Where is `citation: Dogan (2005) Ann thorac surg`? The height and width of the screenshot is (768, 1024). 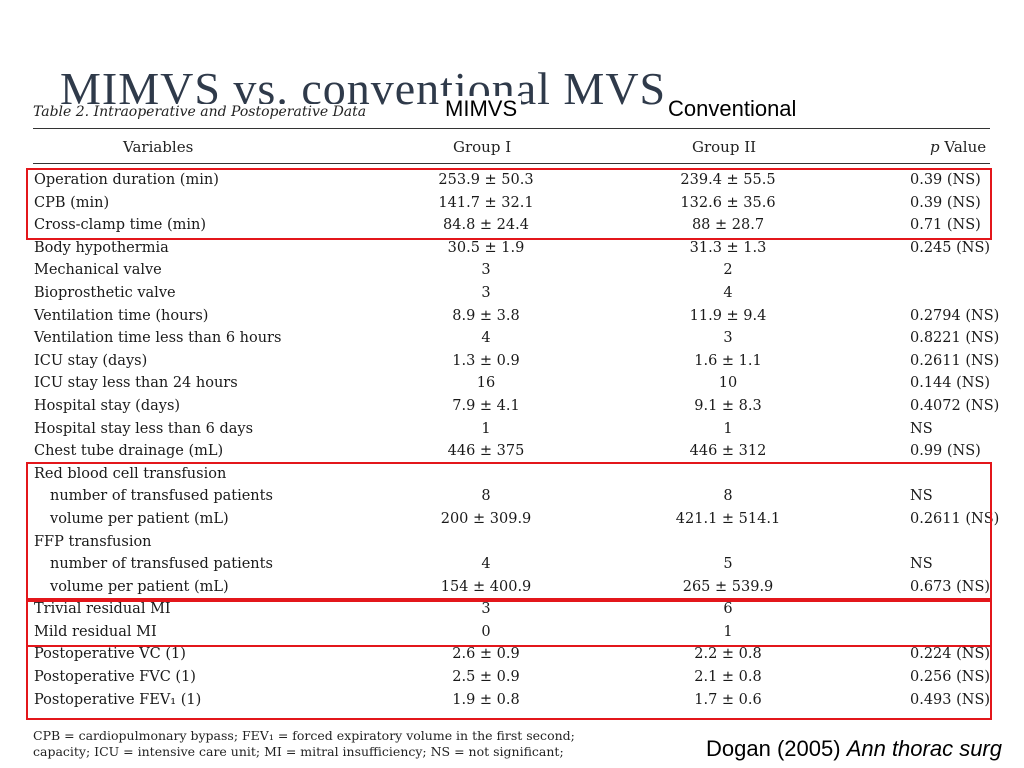 citation: Dogan (2005) Ann thorac surg is located at coordinates (854, 749).